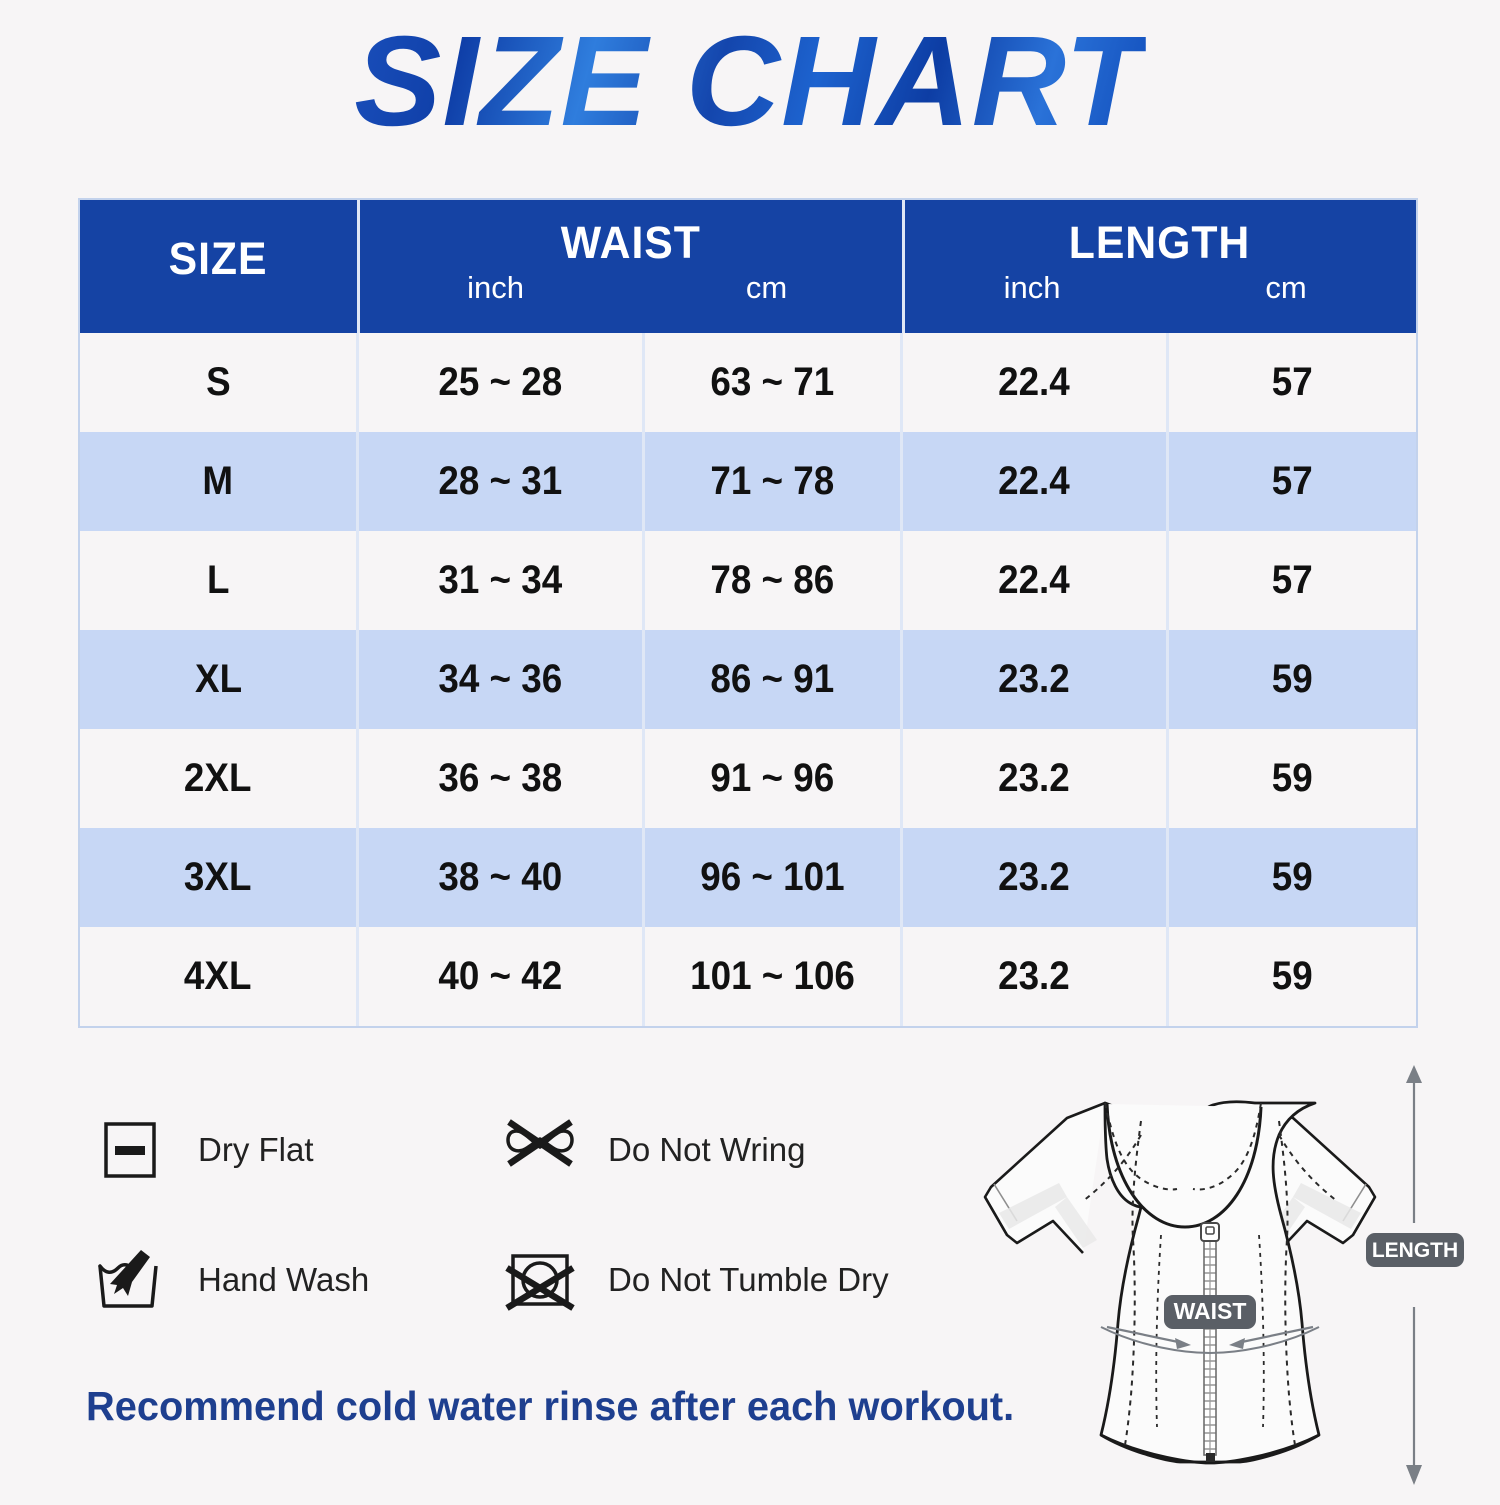  What do you see at coordinates (1159, 288) in the screenshot?
I see `header-units-length: inch cm` at bounding box center [1159, 288].